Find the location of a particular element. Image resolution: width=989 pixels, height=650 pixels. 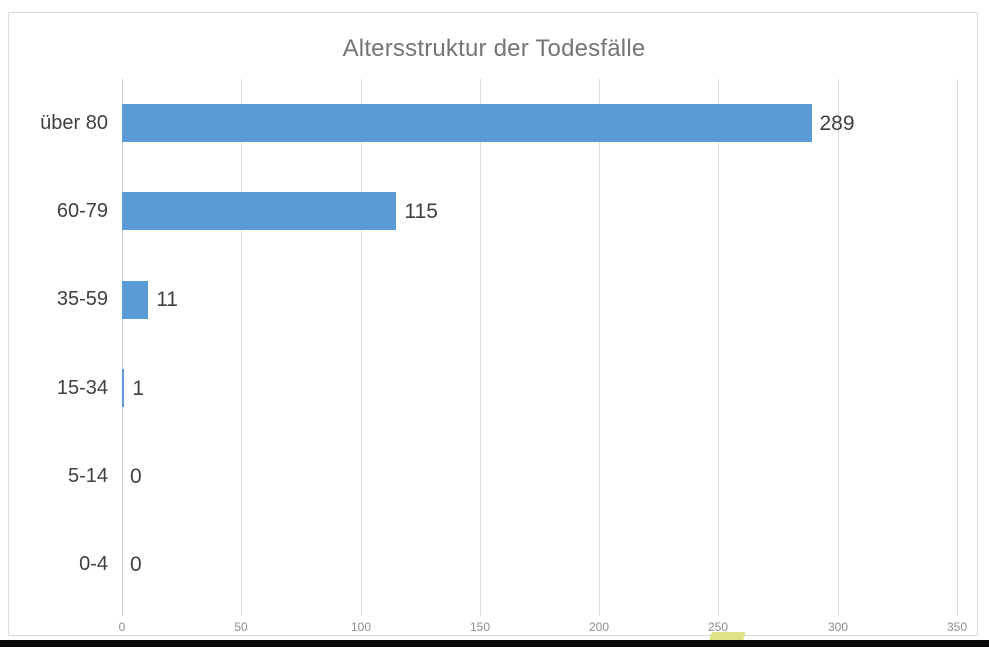

bottom-black-bar is located at coordinates (494, 643).